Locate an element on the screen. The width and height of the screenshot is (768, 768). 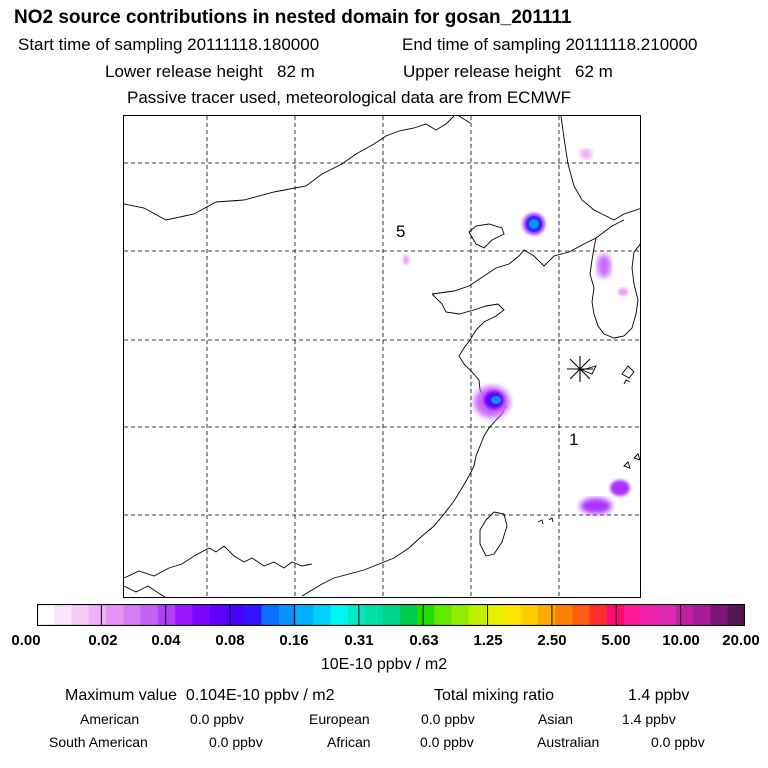
colorbar-tick-1: 0.02 is located at coordinates (103, 640).